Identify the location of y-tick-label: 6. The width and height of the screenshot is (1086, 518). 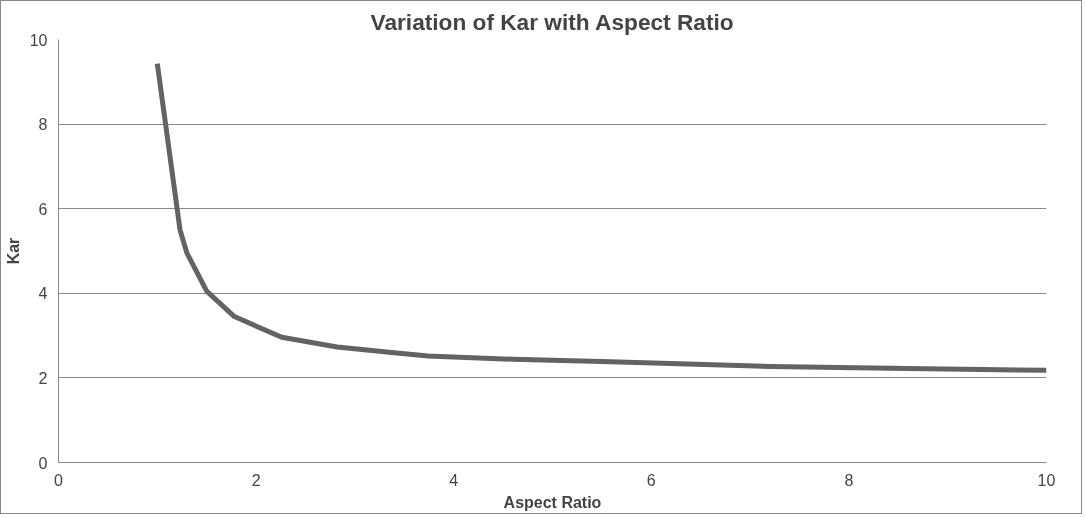
(43, 209).